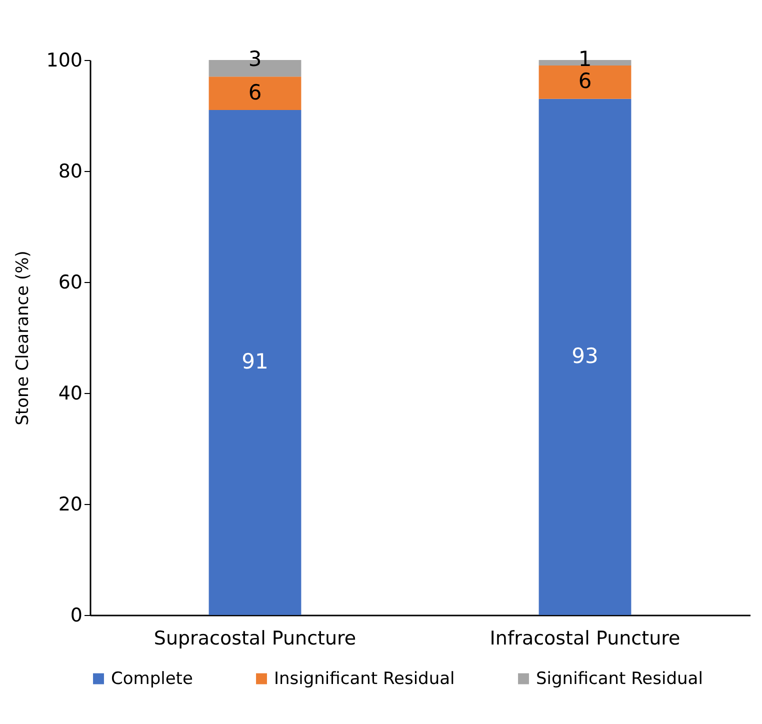 The height and width of the screenshot is (724, 762). Describe the element at coordinates (70, 171) in the screenshot. I see `y-tick-label: 80` at that location.